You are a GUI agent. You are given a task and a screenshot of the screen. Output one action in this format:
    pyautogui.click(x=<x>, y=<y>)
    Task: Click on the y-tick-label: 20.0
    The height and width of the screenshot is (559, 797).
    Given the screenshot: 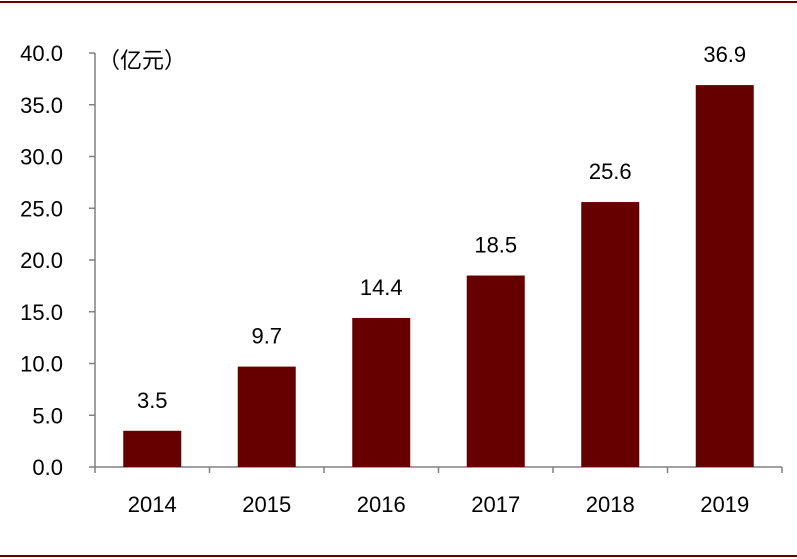 What is the action you would take?
    pyautogui.click(x=41, y=260)
    